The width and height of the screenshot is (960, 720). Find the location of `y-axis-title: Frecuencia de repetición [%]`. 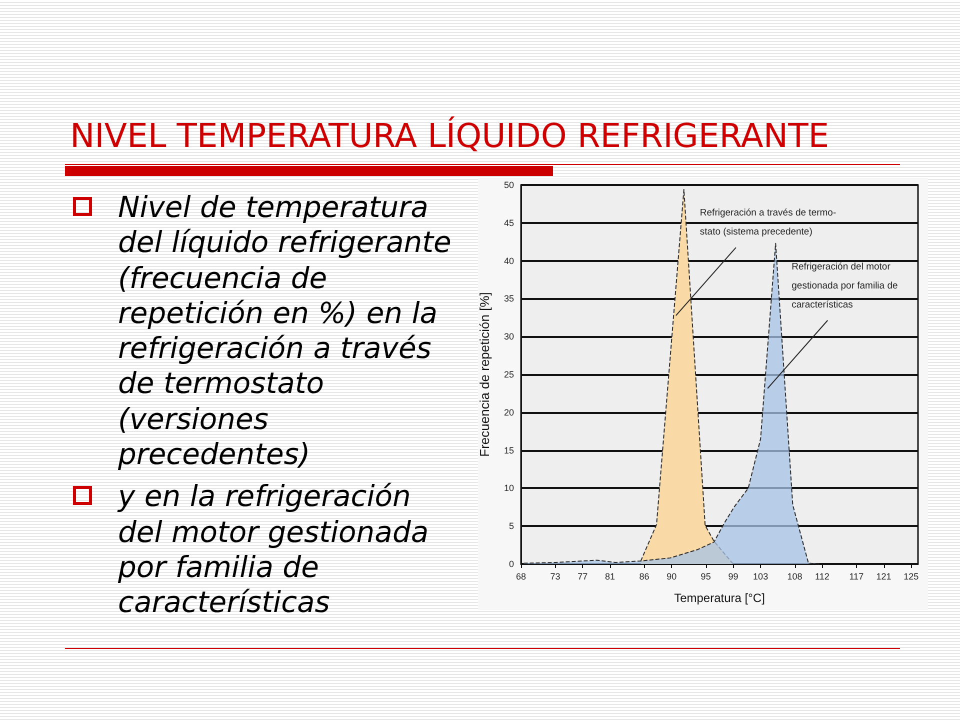

y-axis-title: Frecuencia de repetición [%] is located at coordinates (484, 374).